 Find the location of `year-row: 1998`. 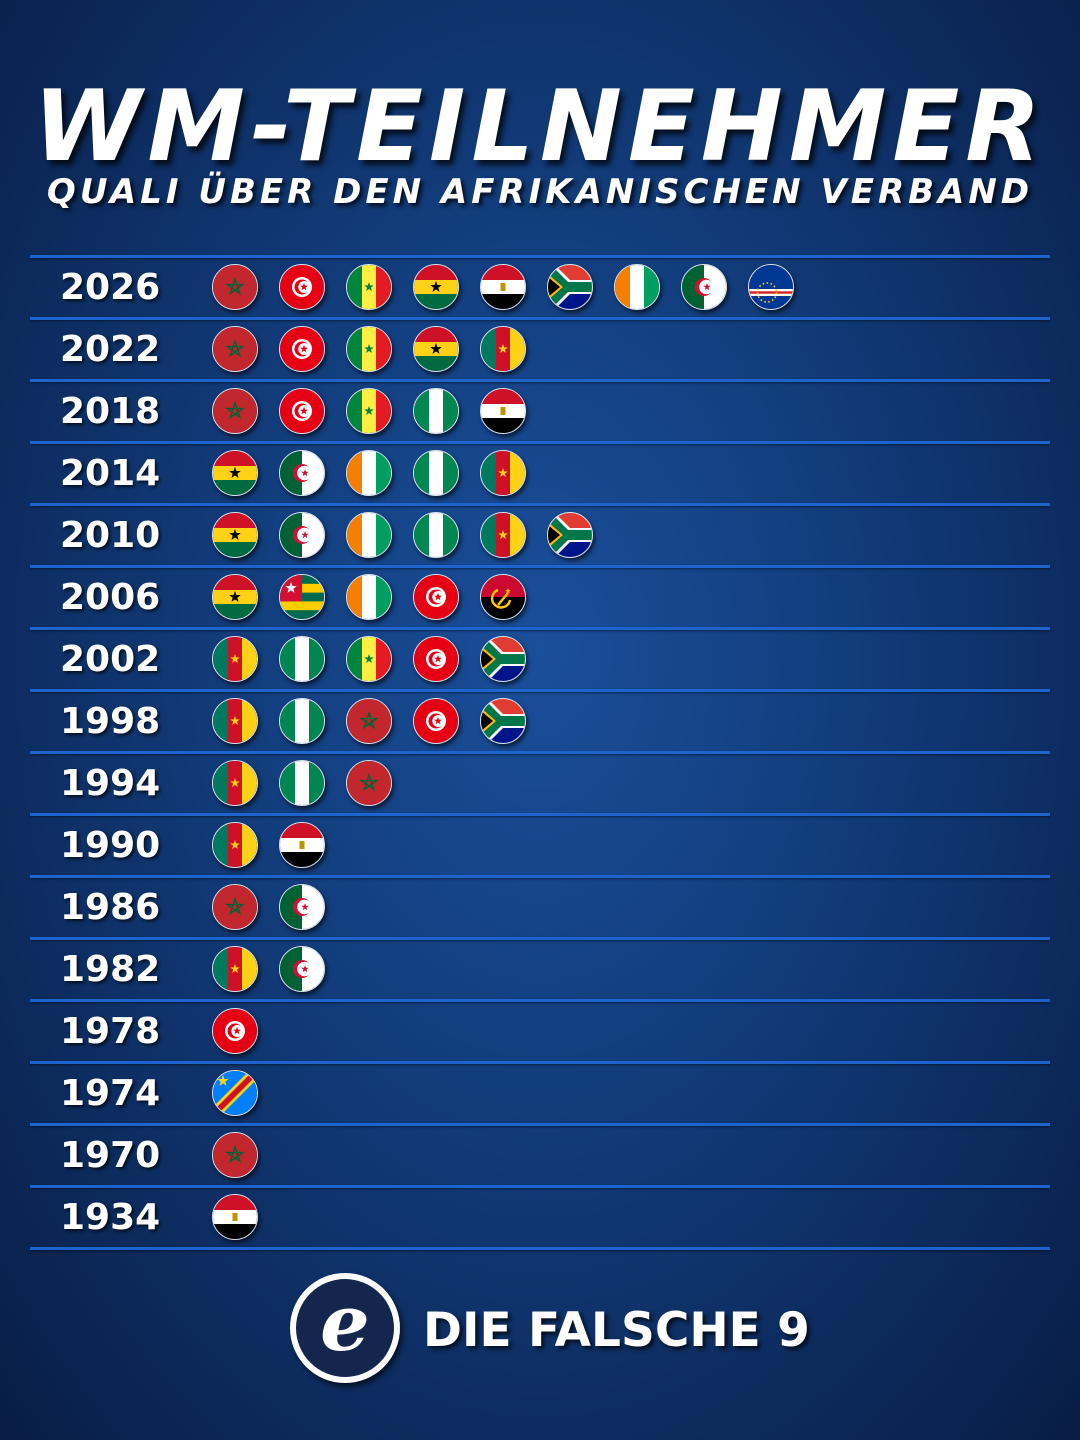

year-row: 1998 is located at coordinates (540, 721).